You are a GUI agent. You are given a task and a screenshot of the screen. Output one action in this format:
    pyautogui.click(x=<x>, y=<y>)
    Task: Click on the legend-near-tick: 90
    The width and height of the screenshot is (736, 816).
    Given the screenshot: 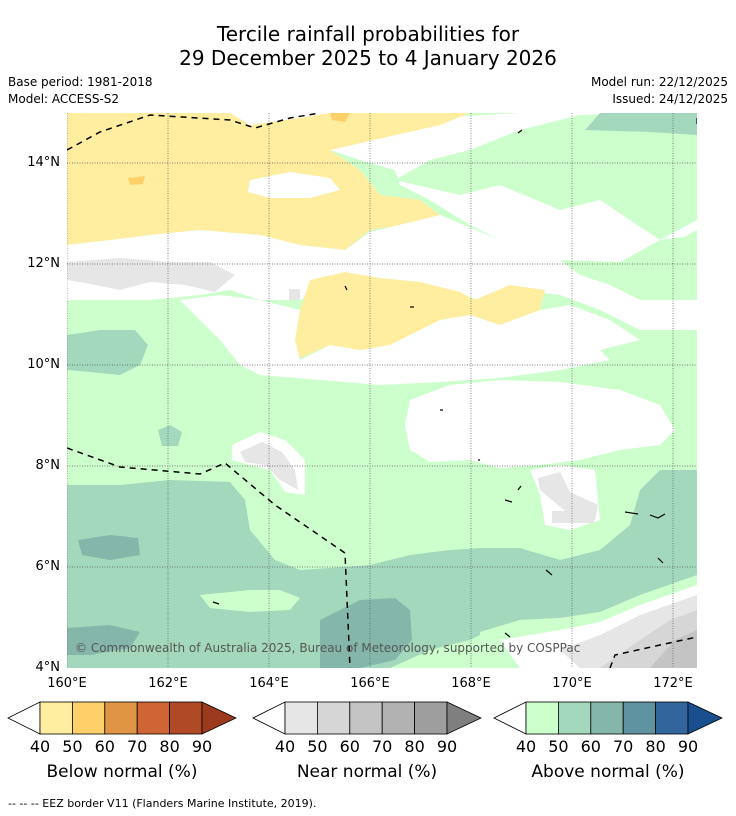 What is the action you would take?
    pyautogui.click(x=447, y=746)
    